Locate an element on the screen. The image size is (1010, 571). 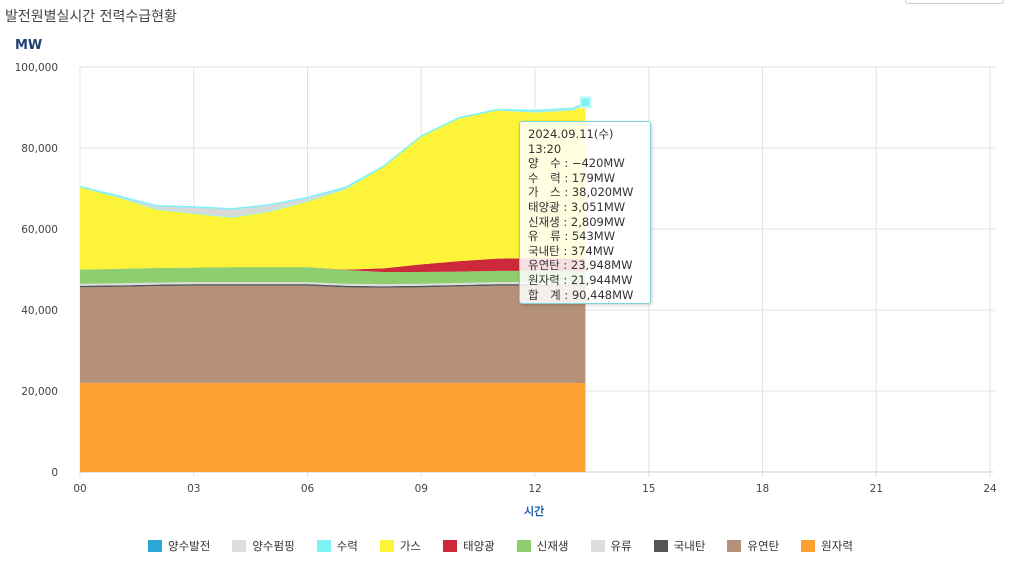
hover-marker is located at coordinates (585, 102).